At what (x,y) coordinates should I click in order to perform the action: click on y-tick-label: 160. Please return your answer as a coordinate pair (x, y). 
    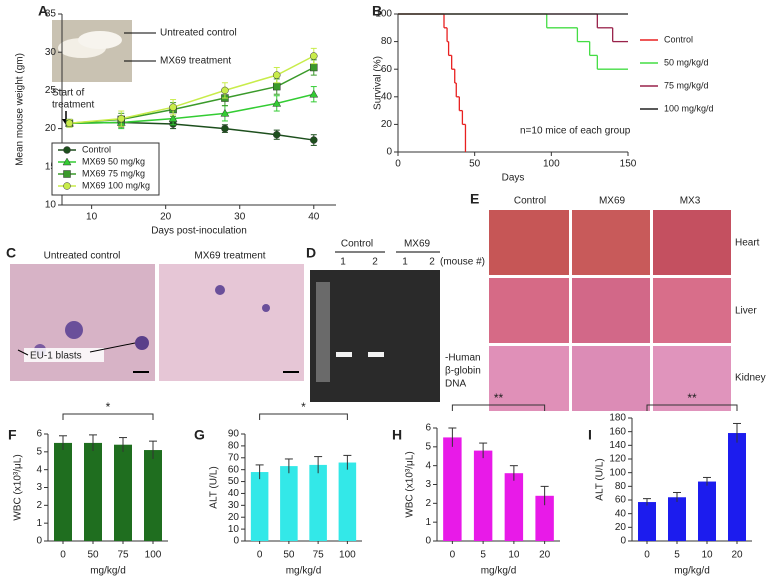
    Looking at the image, I should click on (617, 431).